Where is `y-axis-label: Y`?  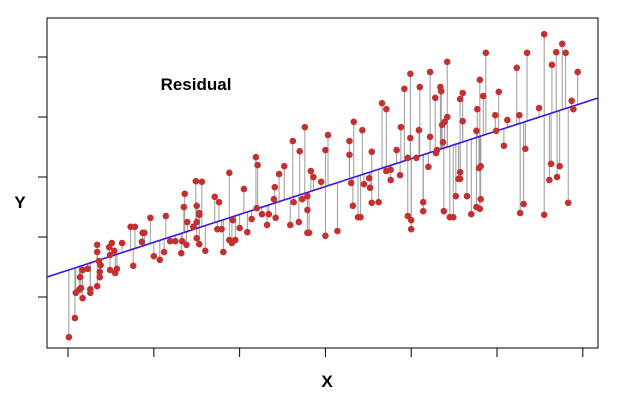 y-axis-label: Y is located at coordinates (20, 202).